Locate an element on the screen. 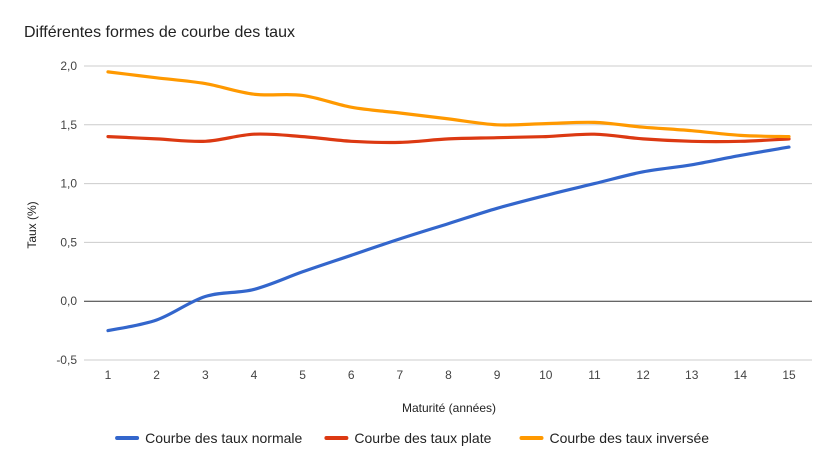 This screenshot has width=837, height=471. x-axis-title: Maturité (années) is located at coordinates (449, 408).